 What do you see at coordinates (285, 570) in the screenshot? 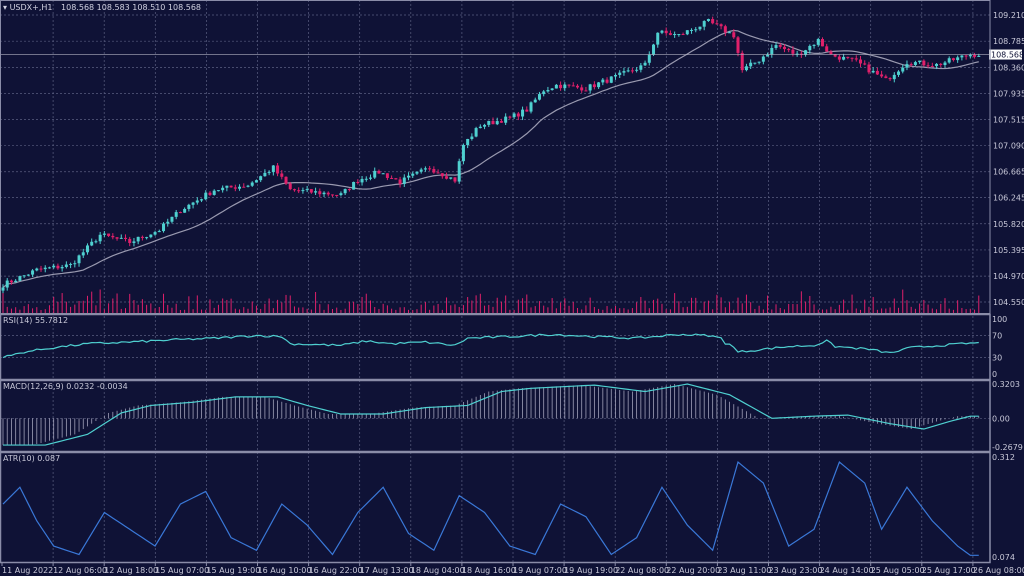
I see `x-tick-label: 16 Aug 10:00` at bounding box center [285, 570].